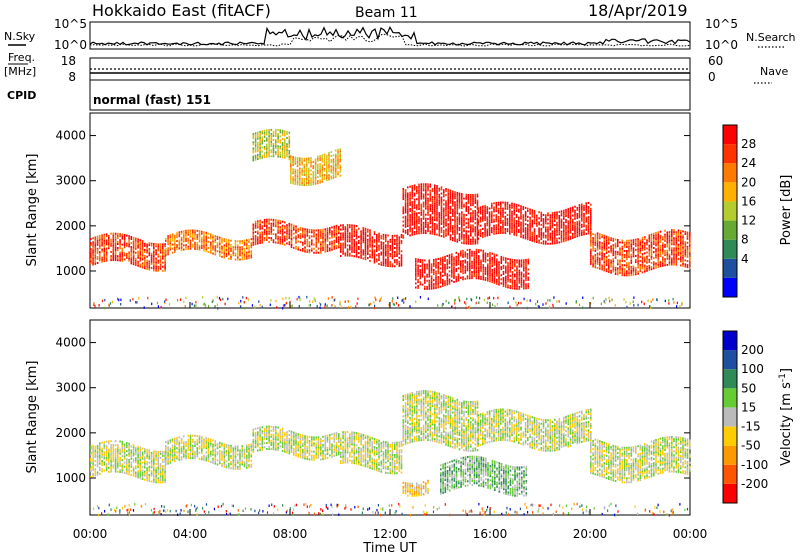  I want to click on station-title: Hokkaido East (fitACF), so click(181, 10).